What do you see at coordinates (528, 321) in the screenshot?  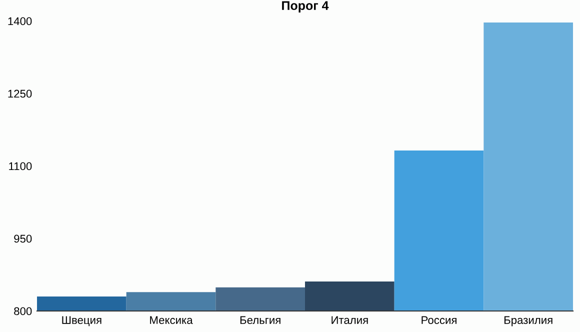 I see `x-tick-label: Бразилия` at bounding box center [528, 321].